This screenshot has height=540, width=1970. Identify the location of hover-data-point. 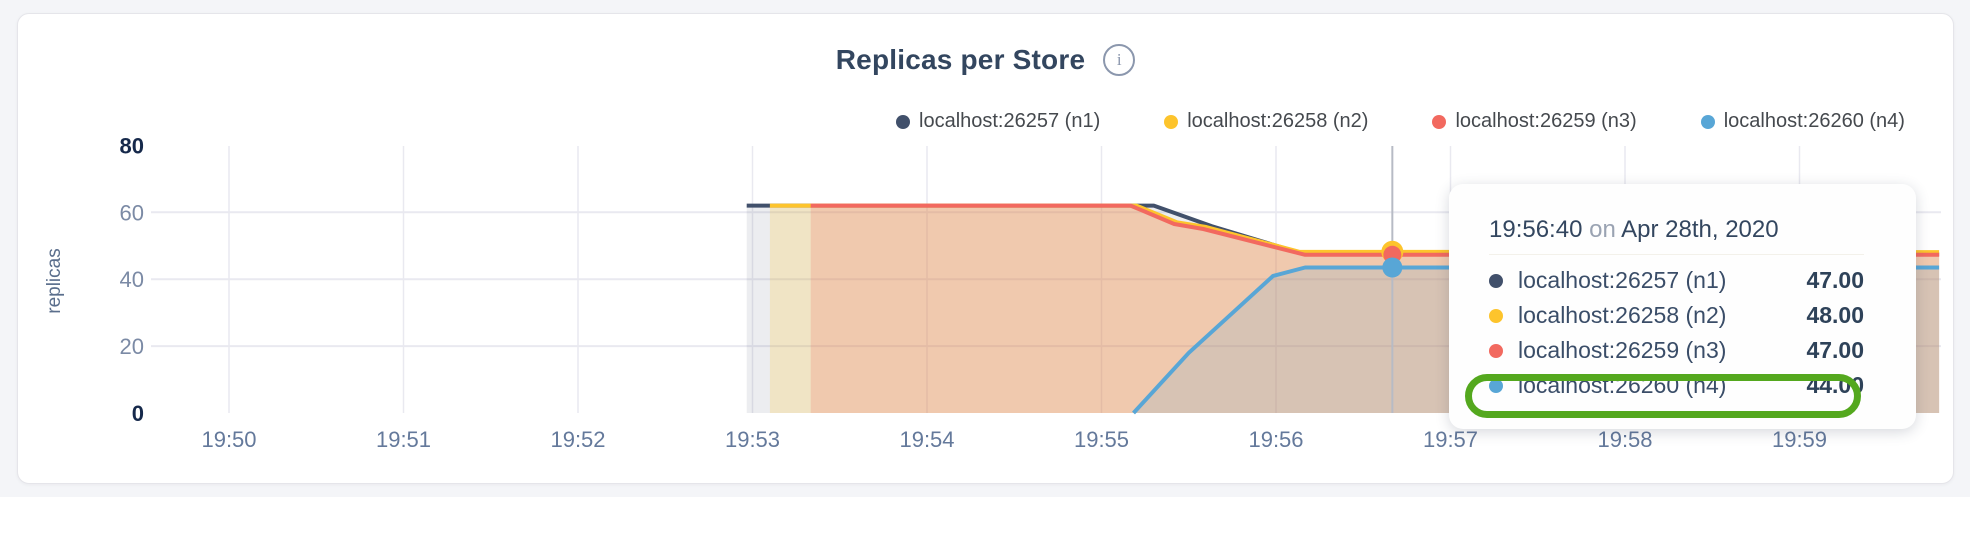
(1392, 267).